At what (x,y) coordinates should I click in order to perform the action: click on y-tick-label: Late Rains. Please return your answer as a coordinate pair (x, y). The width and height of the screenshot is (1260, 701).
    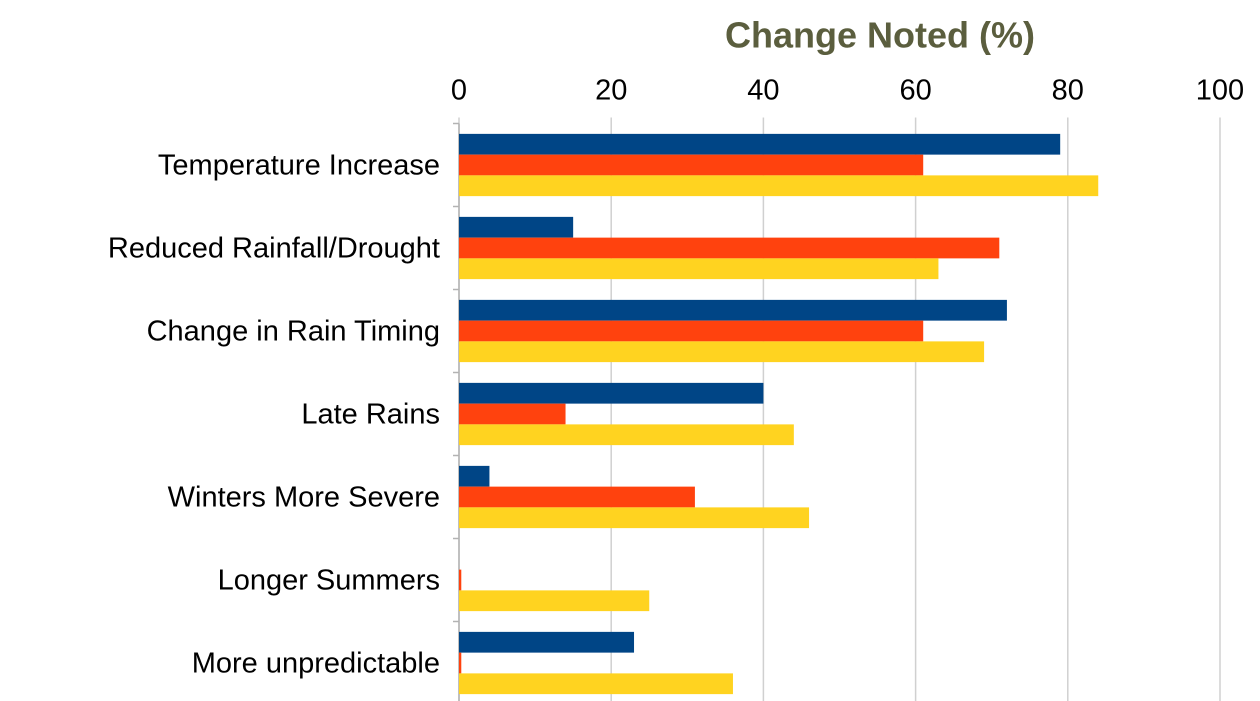
    Looking at the image, I should click on (370, 415).